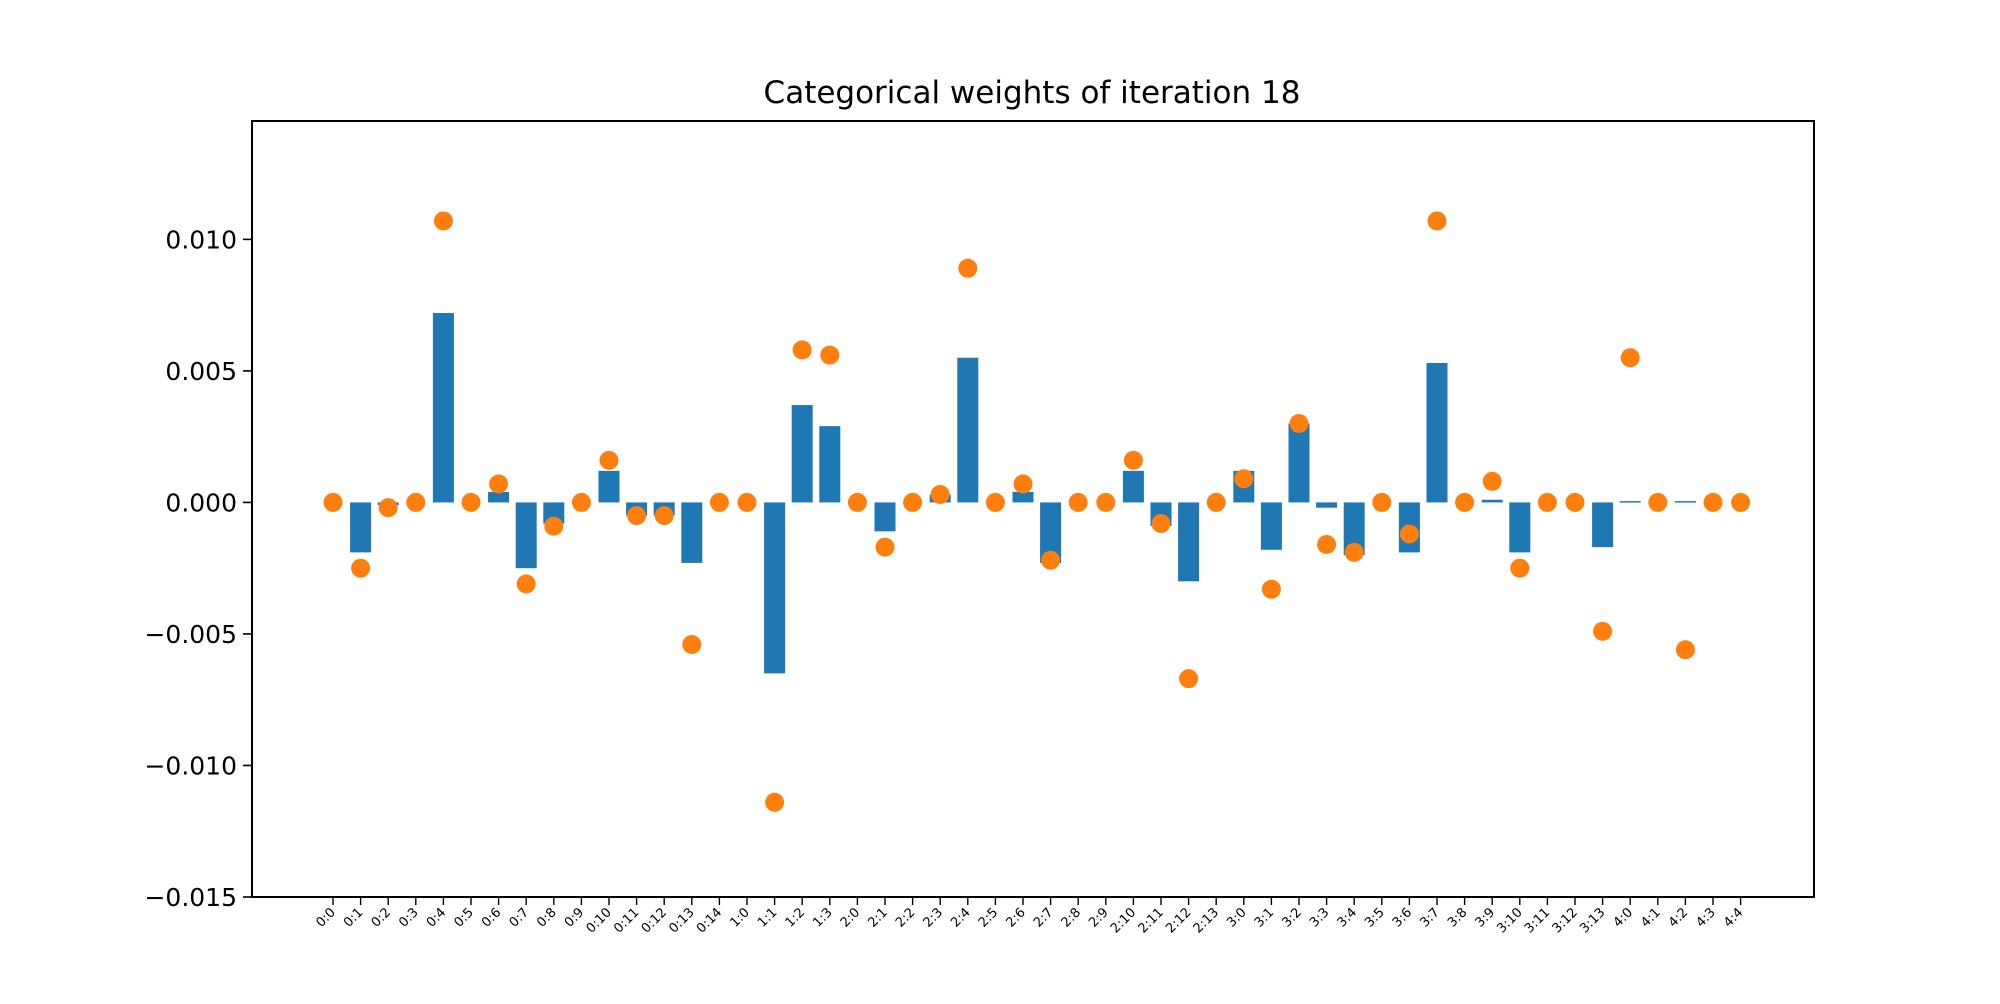 The height and width of the screenshot is (1004, 2000). What do you see at coordinates (201, 371) in the screenshot?
I see `y-tick-label: 0.005` at bounding box center [201, 371].